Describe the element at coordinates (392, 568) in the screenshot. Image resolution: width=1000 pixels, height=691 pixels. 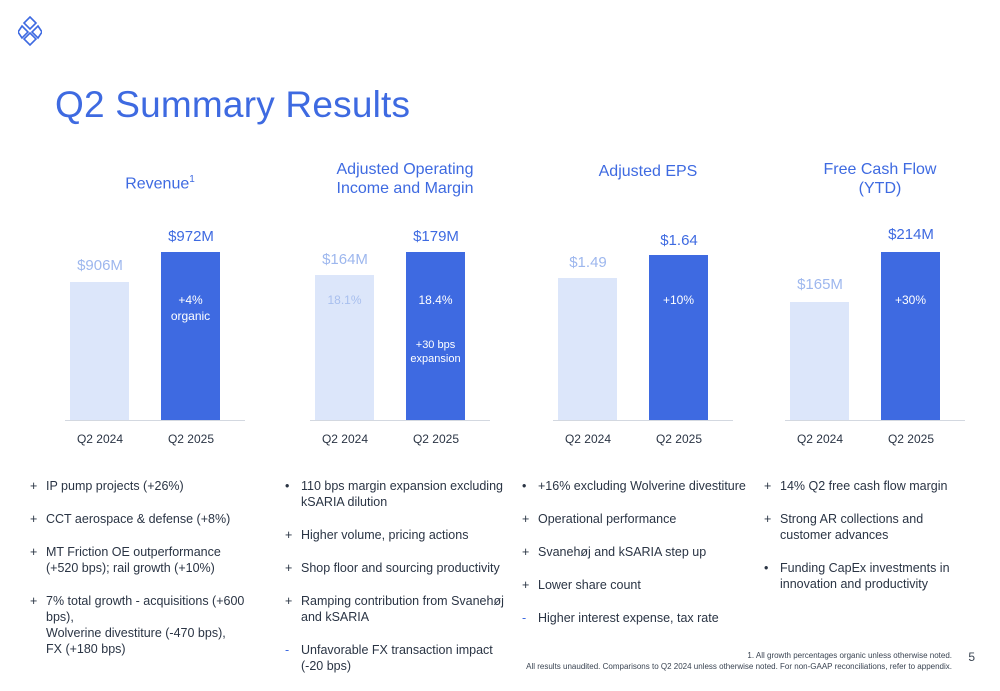
I see `list-item: + Shop floor and sourcing productivity` at that location.